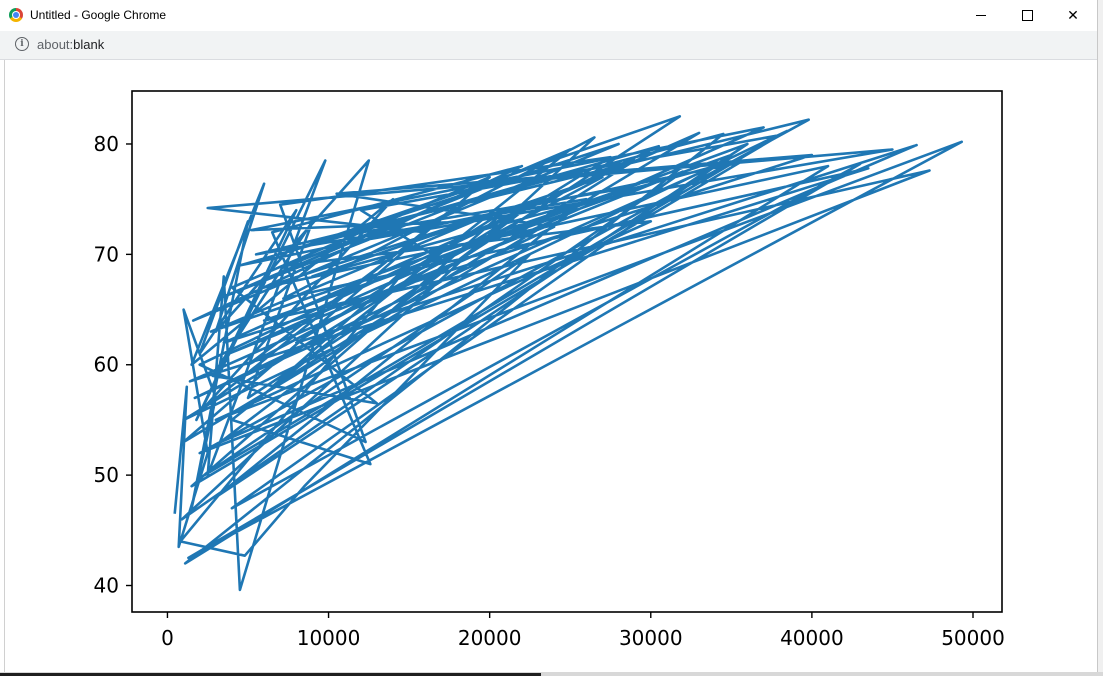  What do you see at coordinates (167, 638) in the screenshot?
I see `x-tick-label: 0` at bounding box center [167, 638].